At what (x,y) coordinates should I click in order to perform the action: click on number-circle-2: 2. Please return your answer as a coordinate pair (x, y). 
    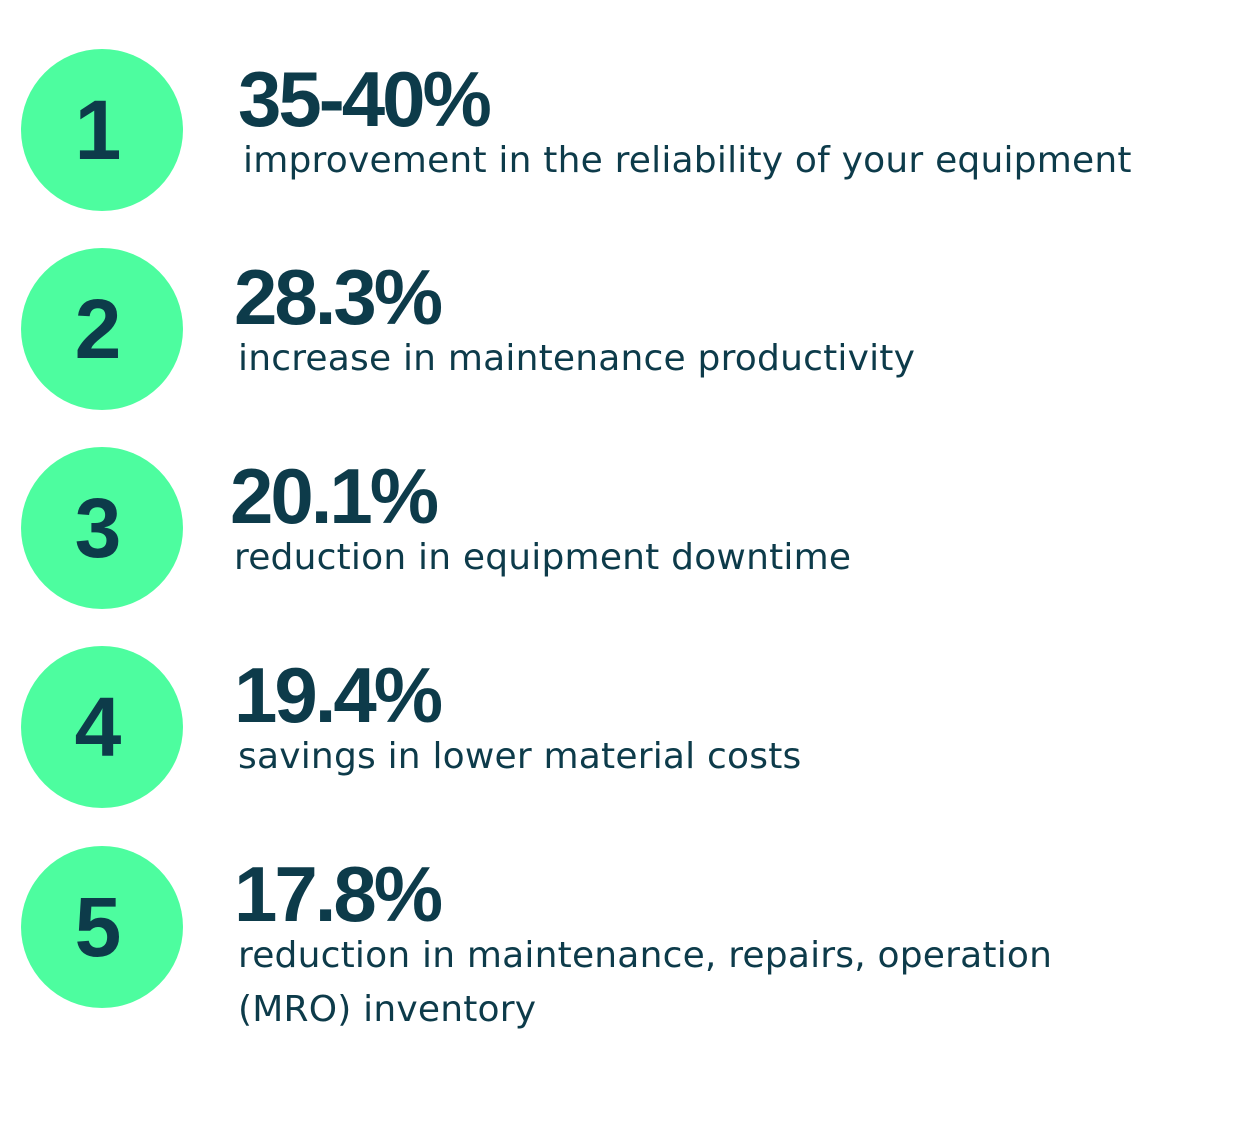
    Looking at the image, I should click on (102, 329).